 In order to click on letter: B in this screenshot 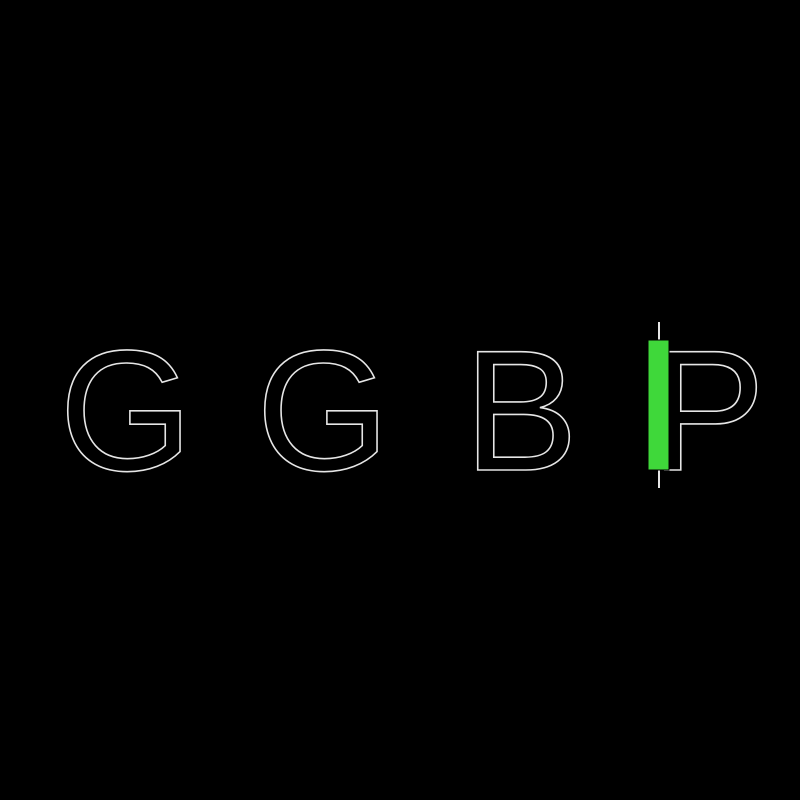, I will do `click(521, 411)`.